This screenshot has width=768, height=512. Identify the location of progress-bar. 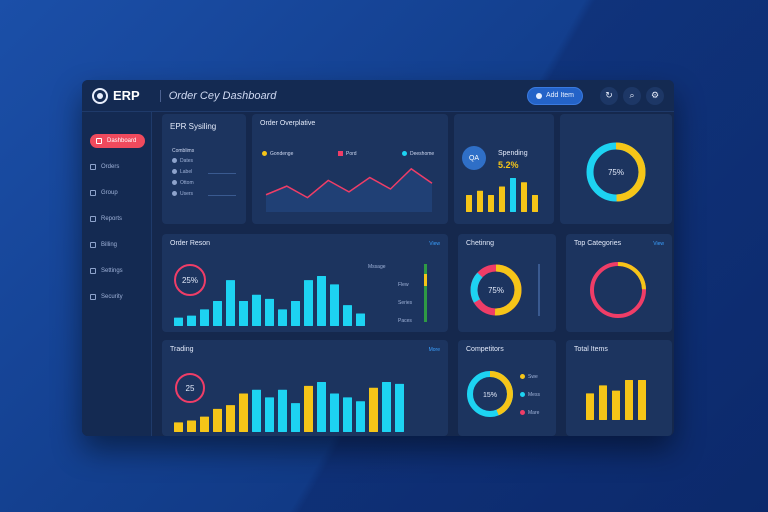
(425, 293).